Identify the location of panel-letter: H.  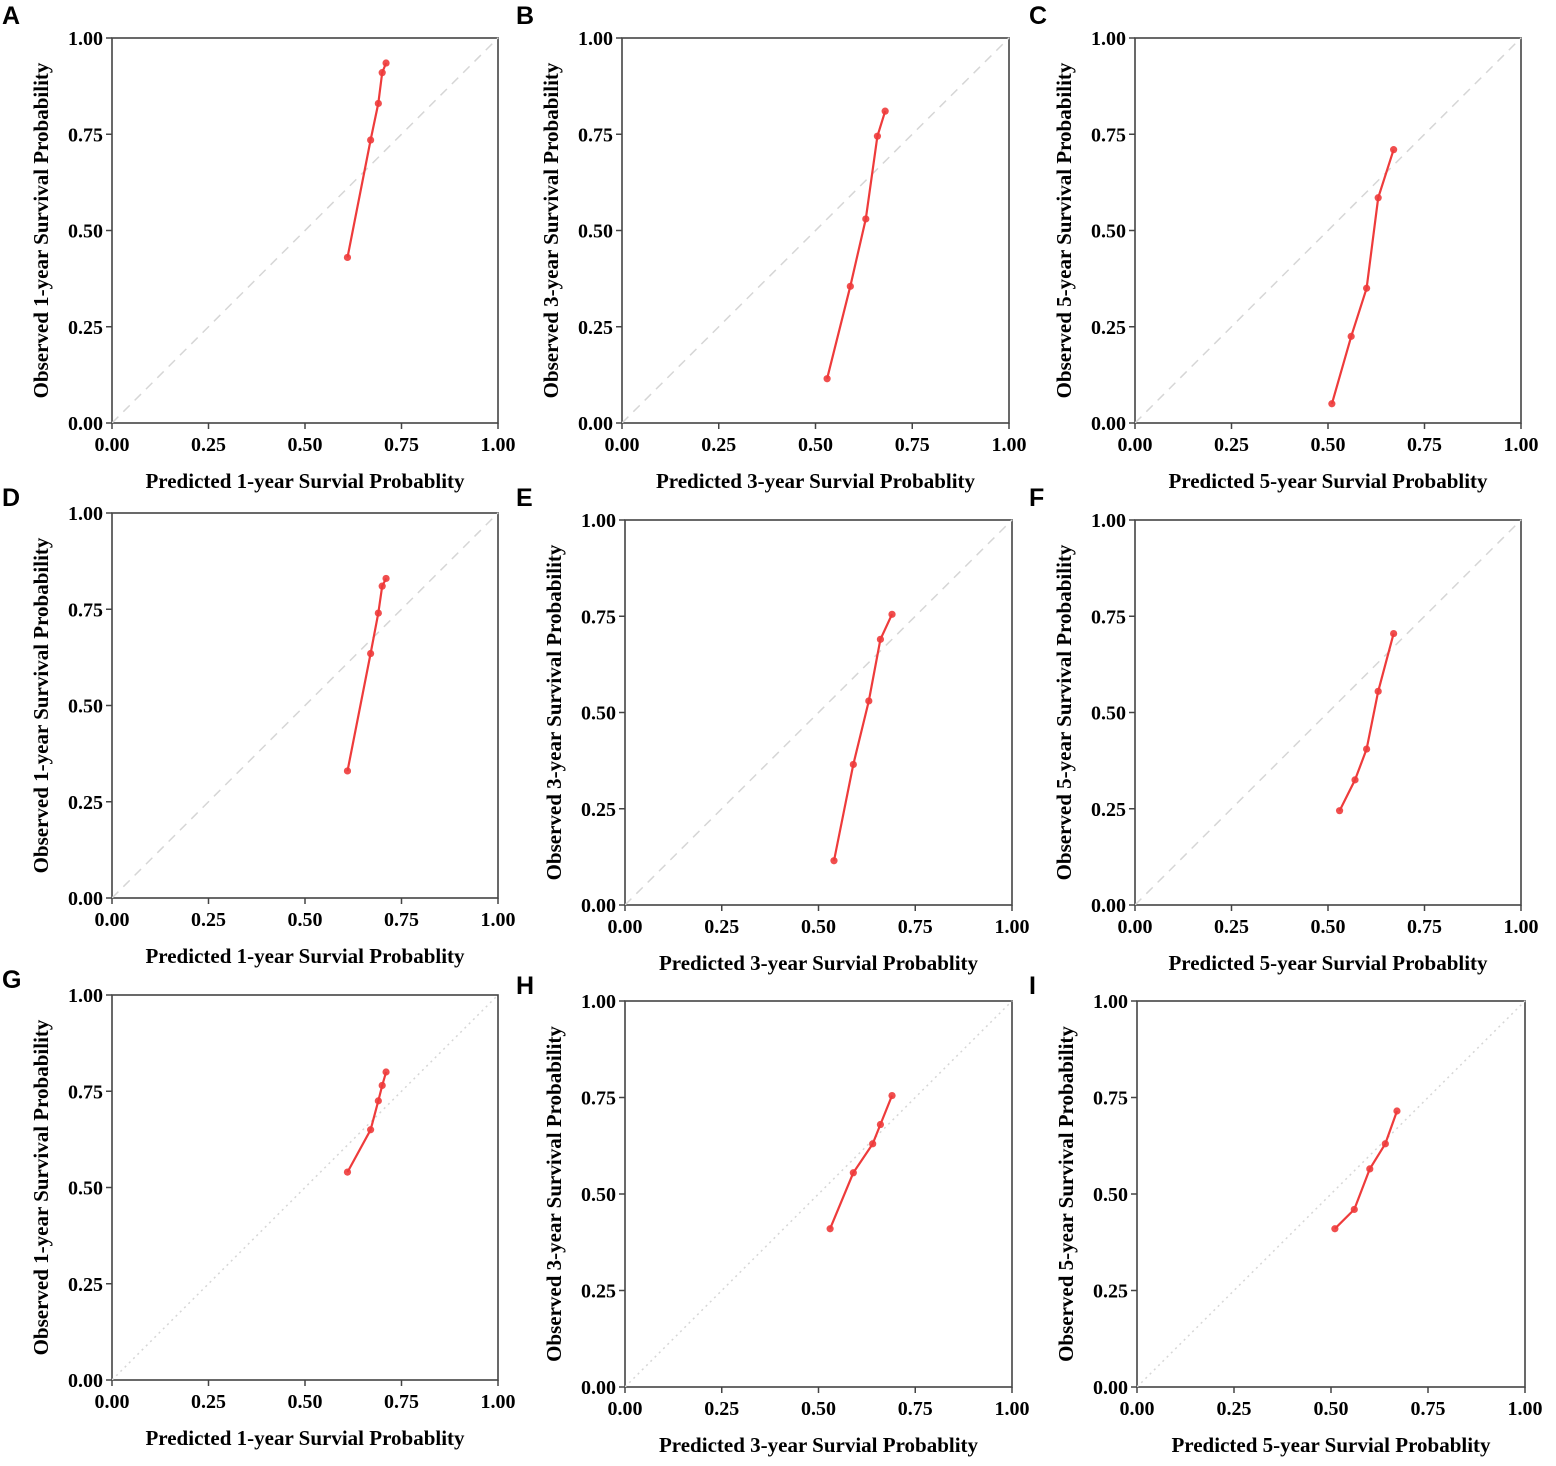
(525, 986).